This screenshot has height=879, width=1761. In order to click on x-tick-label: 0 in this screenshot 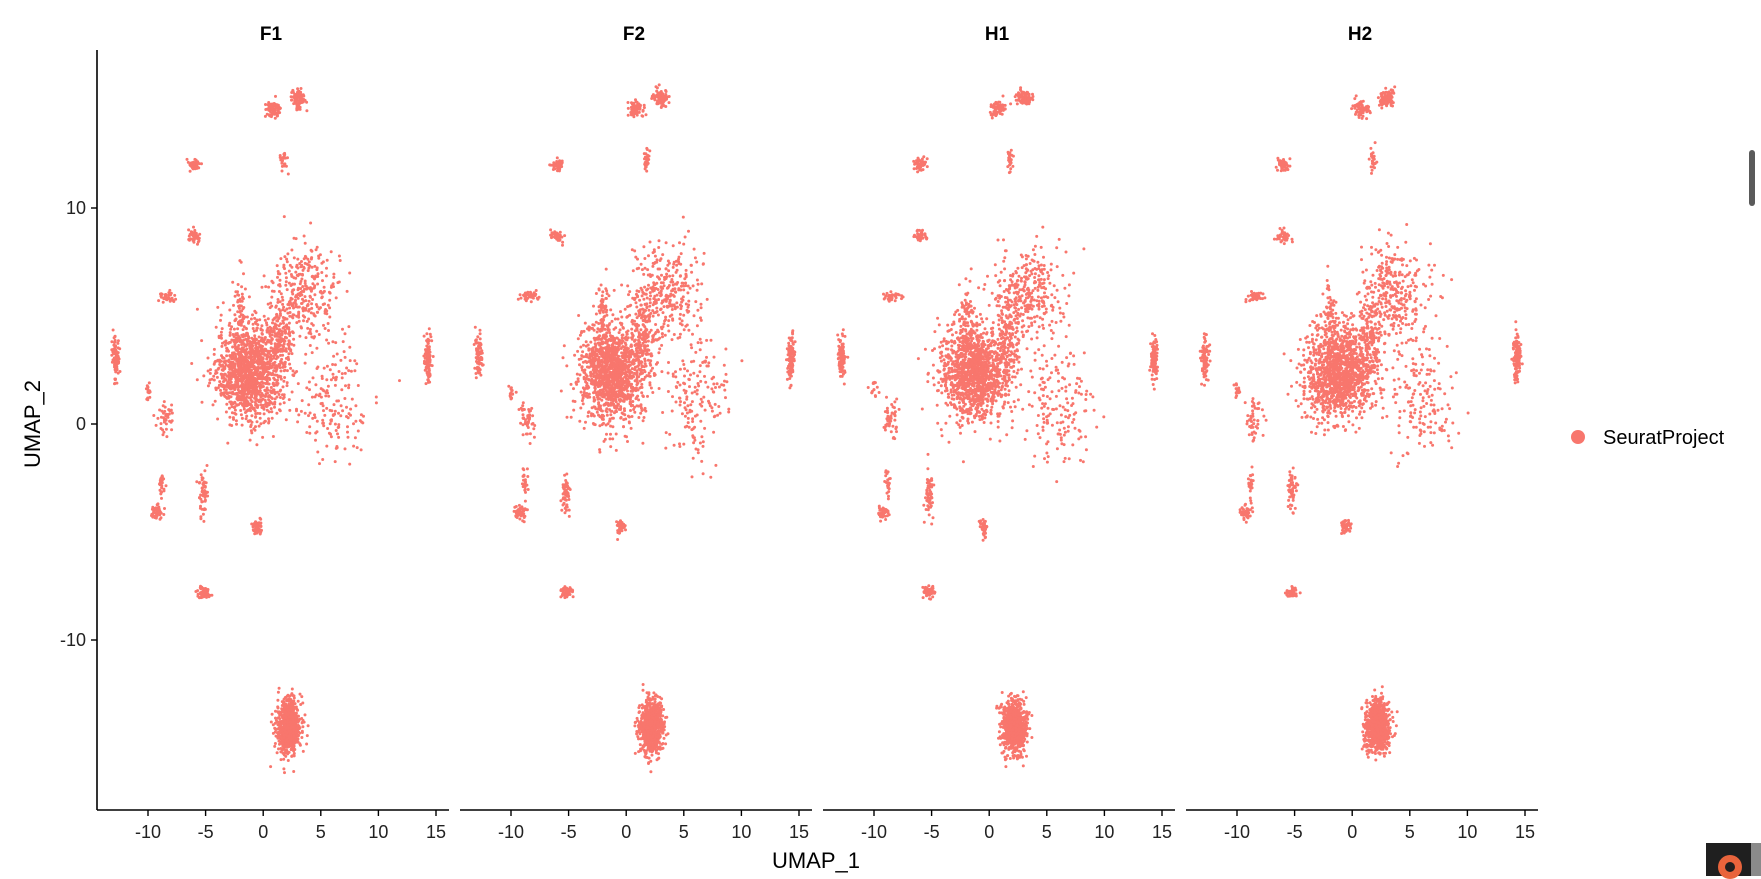, I will do `click(626, 832)`.